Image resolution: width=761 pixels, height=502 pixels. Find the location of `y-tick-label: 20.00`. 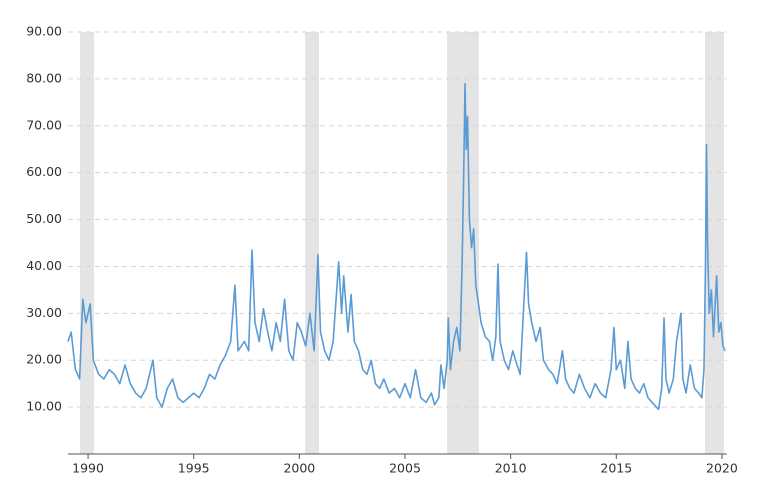

y-tick-label: 20.00 is located at coordinates (44, 359).